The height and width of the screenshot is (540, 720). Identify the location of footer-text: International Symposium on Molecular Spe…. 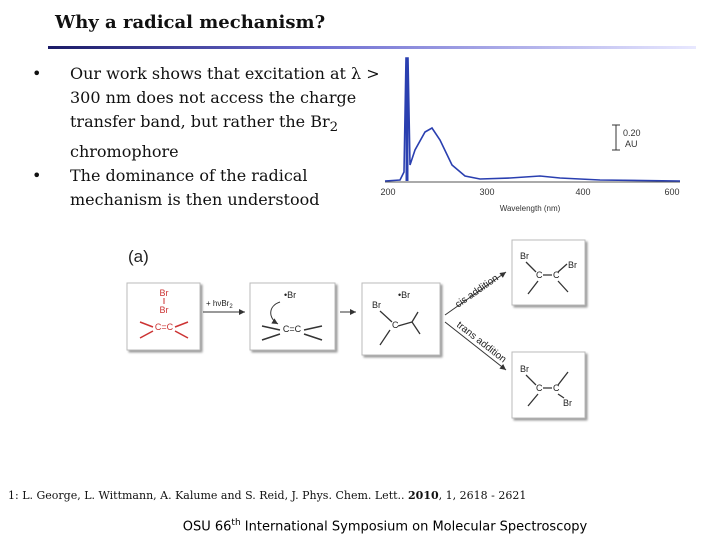
(414, 527).